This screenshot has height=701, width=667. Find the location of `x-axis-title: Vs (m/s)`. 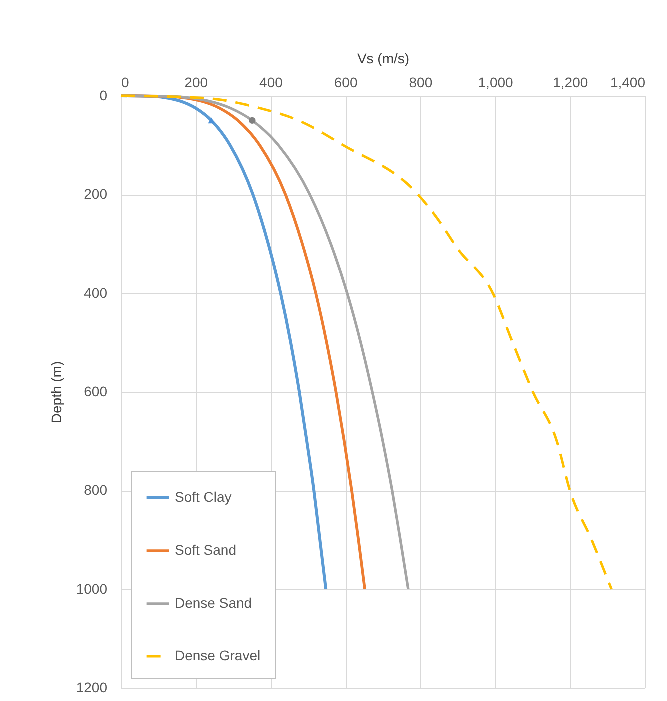

x-axis-title: Vs (m/s) is located at coordinates (383, 58).